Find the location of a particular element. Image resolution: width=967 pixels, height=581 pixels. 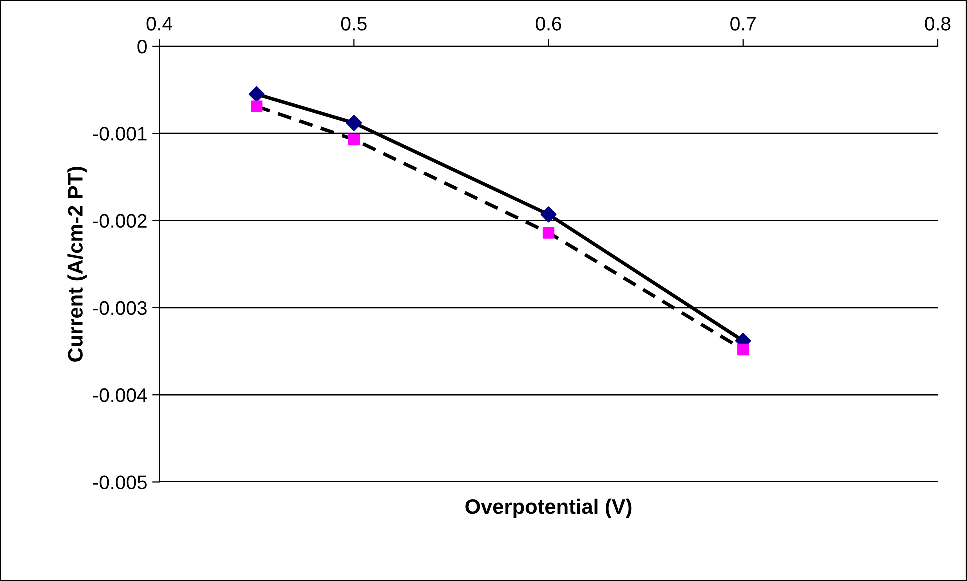

x-tick-label: 0.6 is located at coordinates (549, 24).